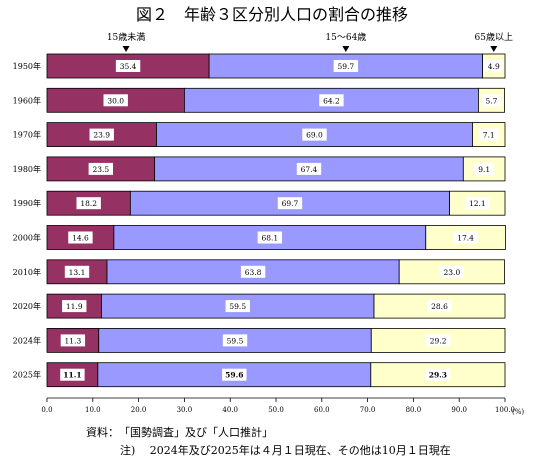 The height and width of the screenshot is (462, 545). What do you see at coordinates (27, 203) in the screenshot?
I see `y-label: 1990年` at bounding box center [27, 203].